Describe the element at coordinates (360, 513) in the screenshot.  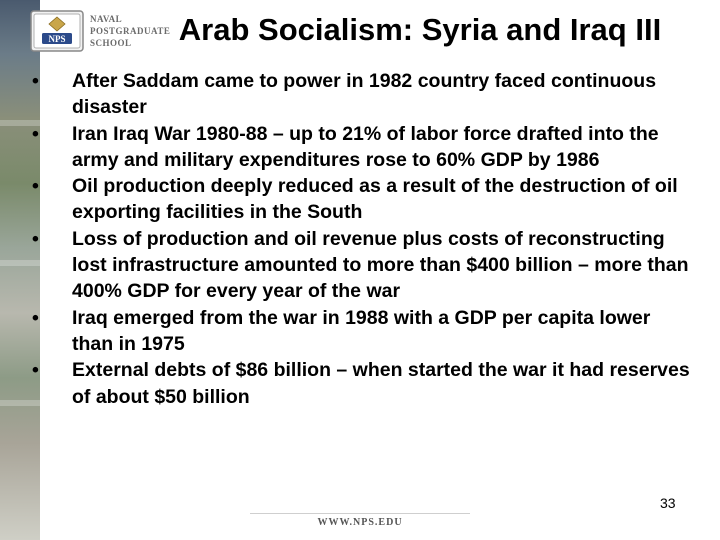
I see `footer-divider` at that location.